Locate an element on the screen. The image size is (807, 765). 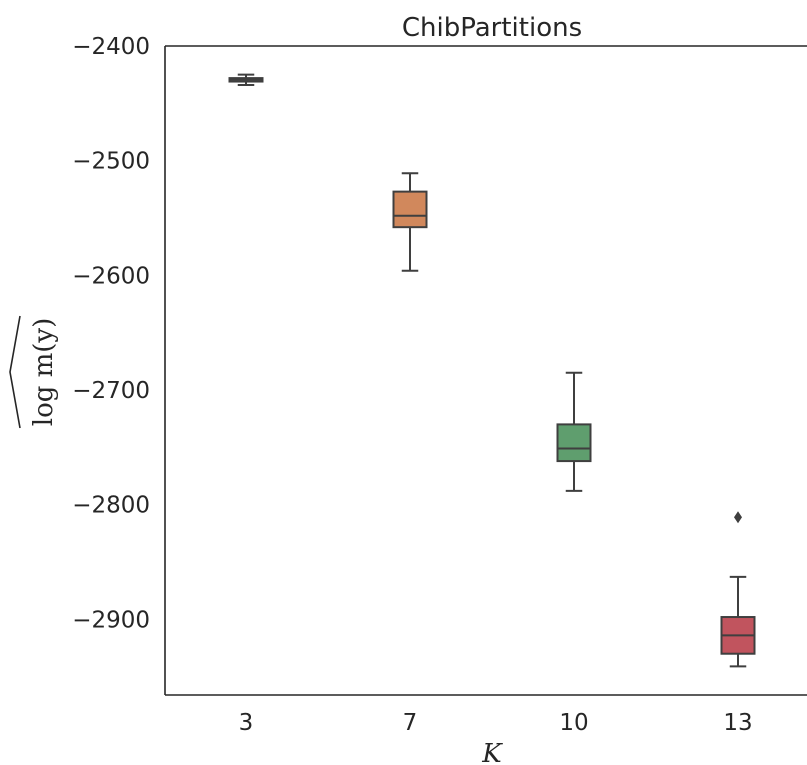
x-tick-label: 7 is located at coordinates (410, 723).